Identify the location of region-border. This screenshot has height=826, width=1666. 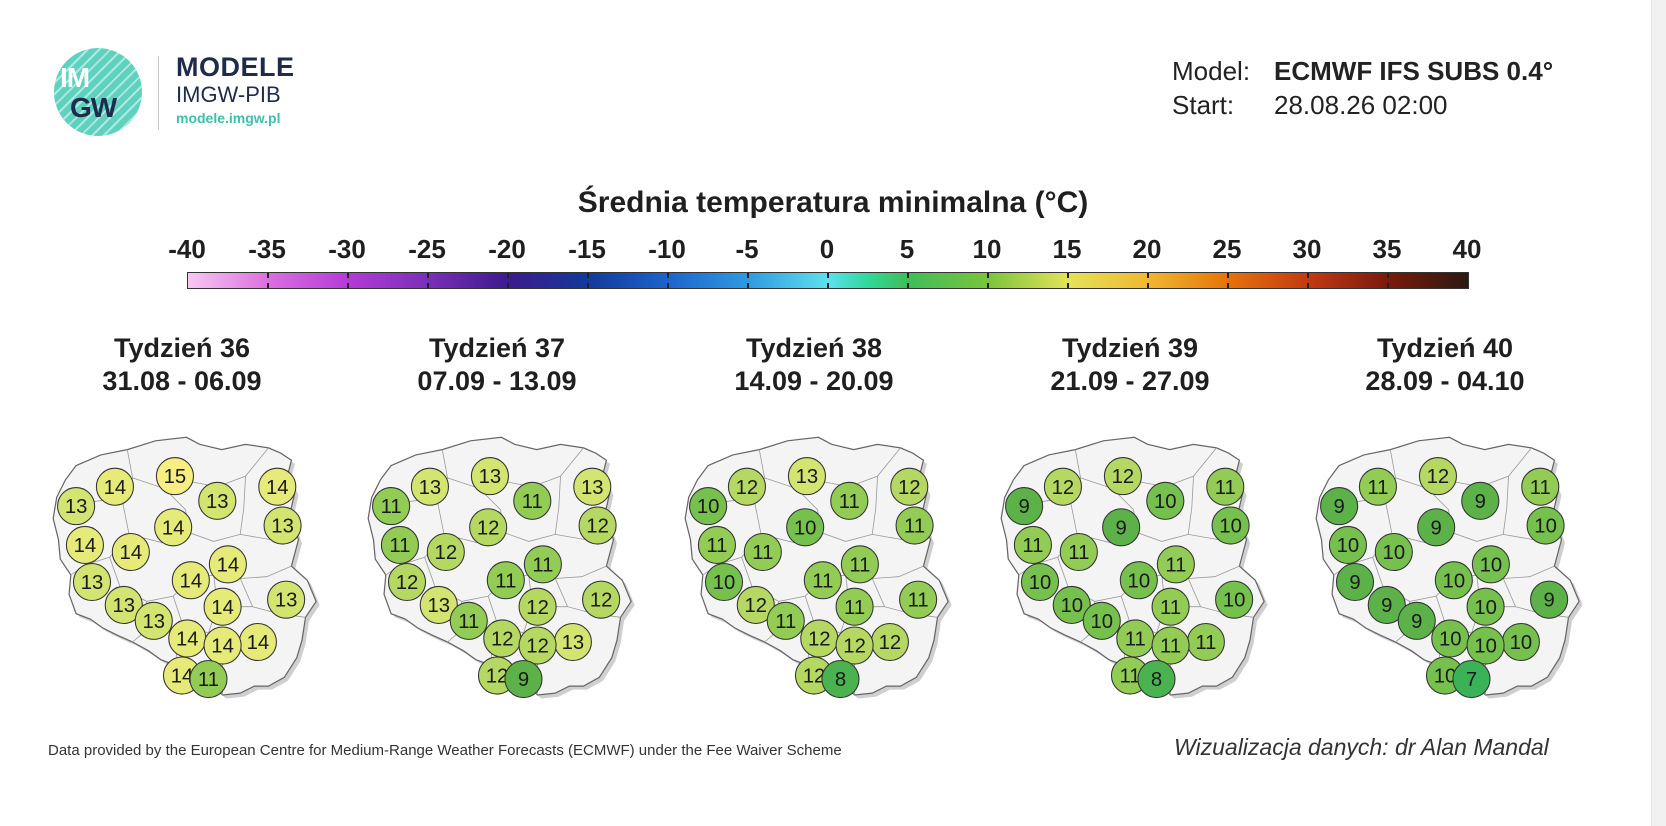
(200, 468).